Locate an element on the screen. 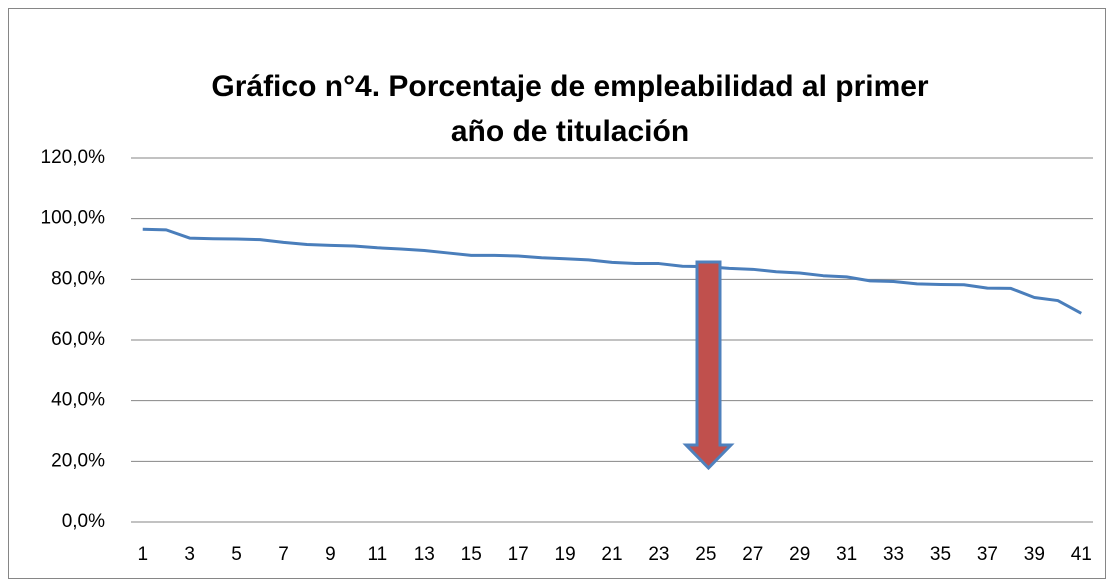 This screenshot has height=582, width=1114. y-tick-label: 80,0% is located at coordinates (78, 278).